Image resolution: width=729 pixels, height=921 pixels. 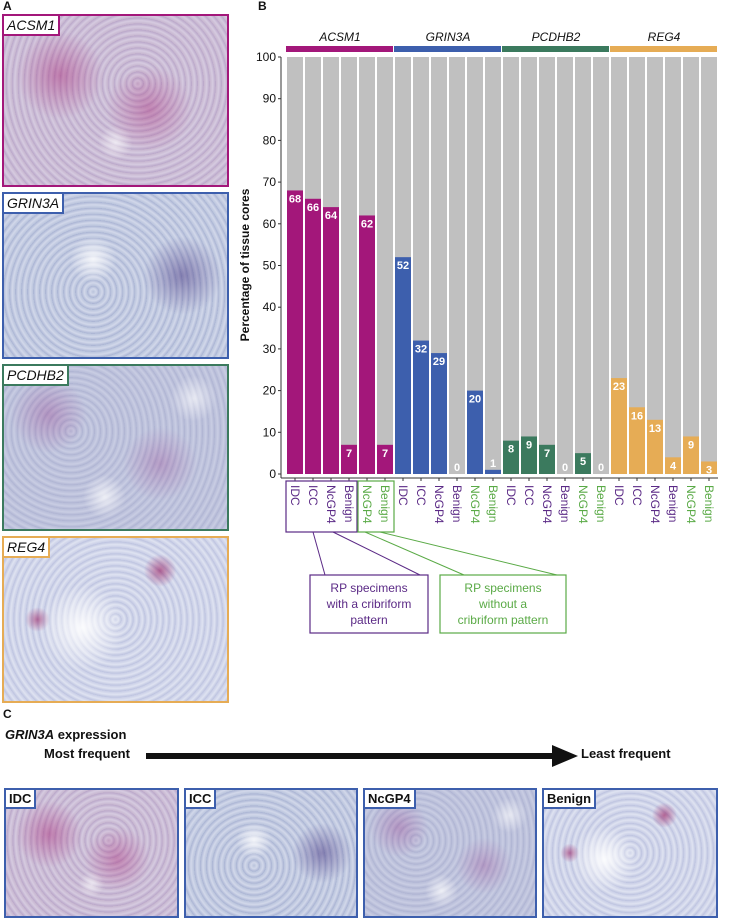 I want to click on y-tick-label: 90, so click(x=270, y=99).